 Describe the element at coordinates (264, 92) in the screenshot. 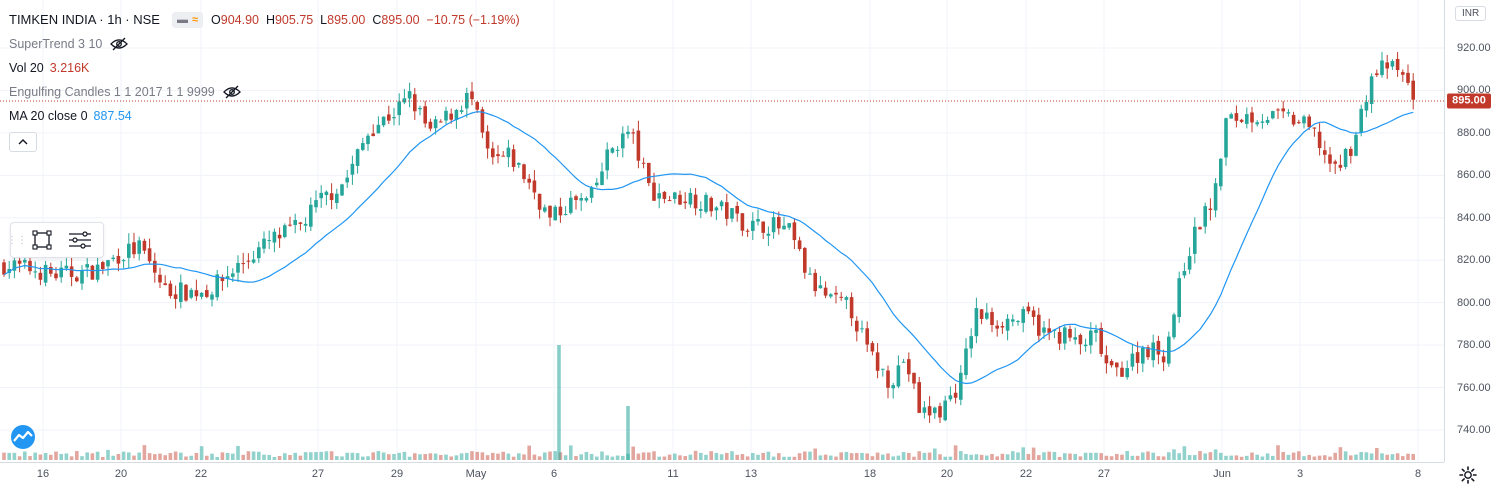

I see `indicator-engulfing: Engulfing Candles 1 1 2017 1 1 9999` at that location.